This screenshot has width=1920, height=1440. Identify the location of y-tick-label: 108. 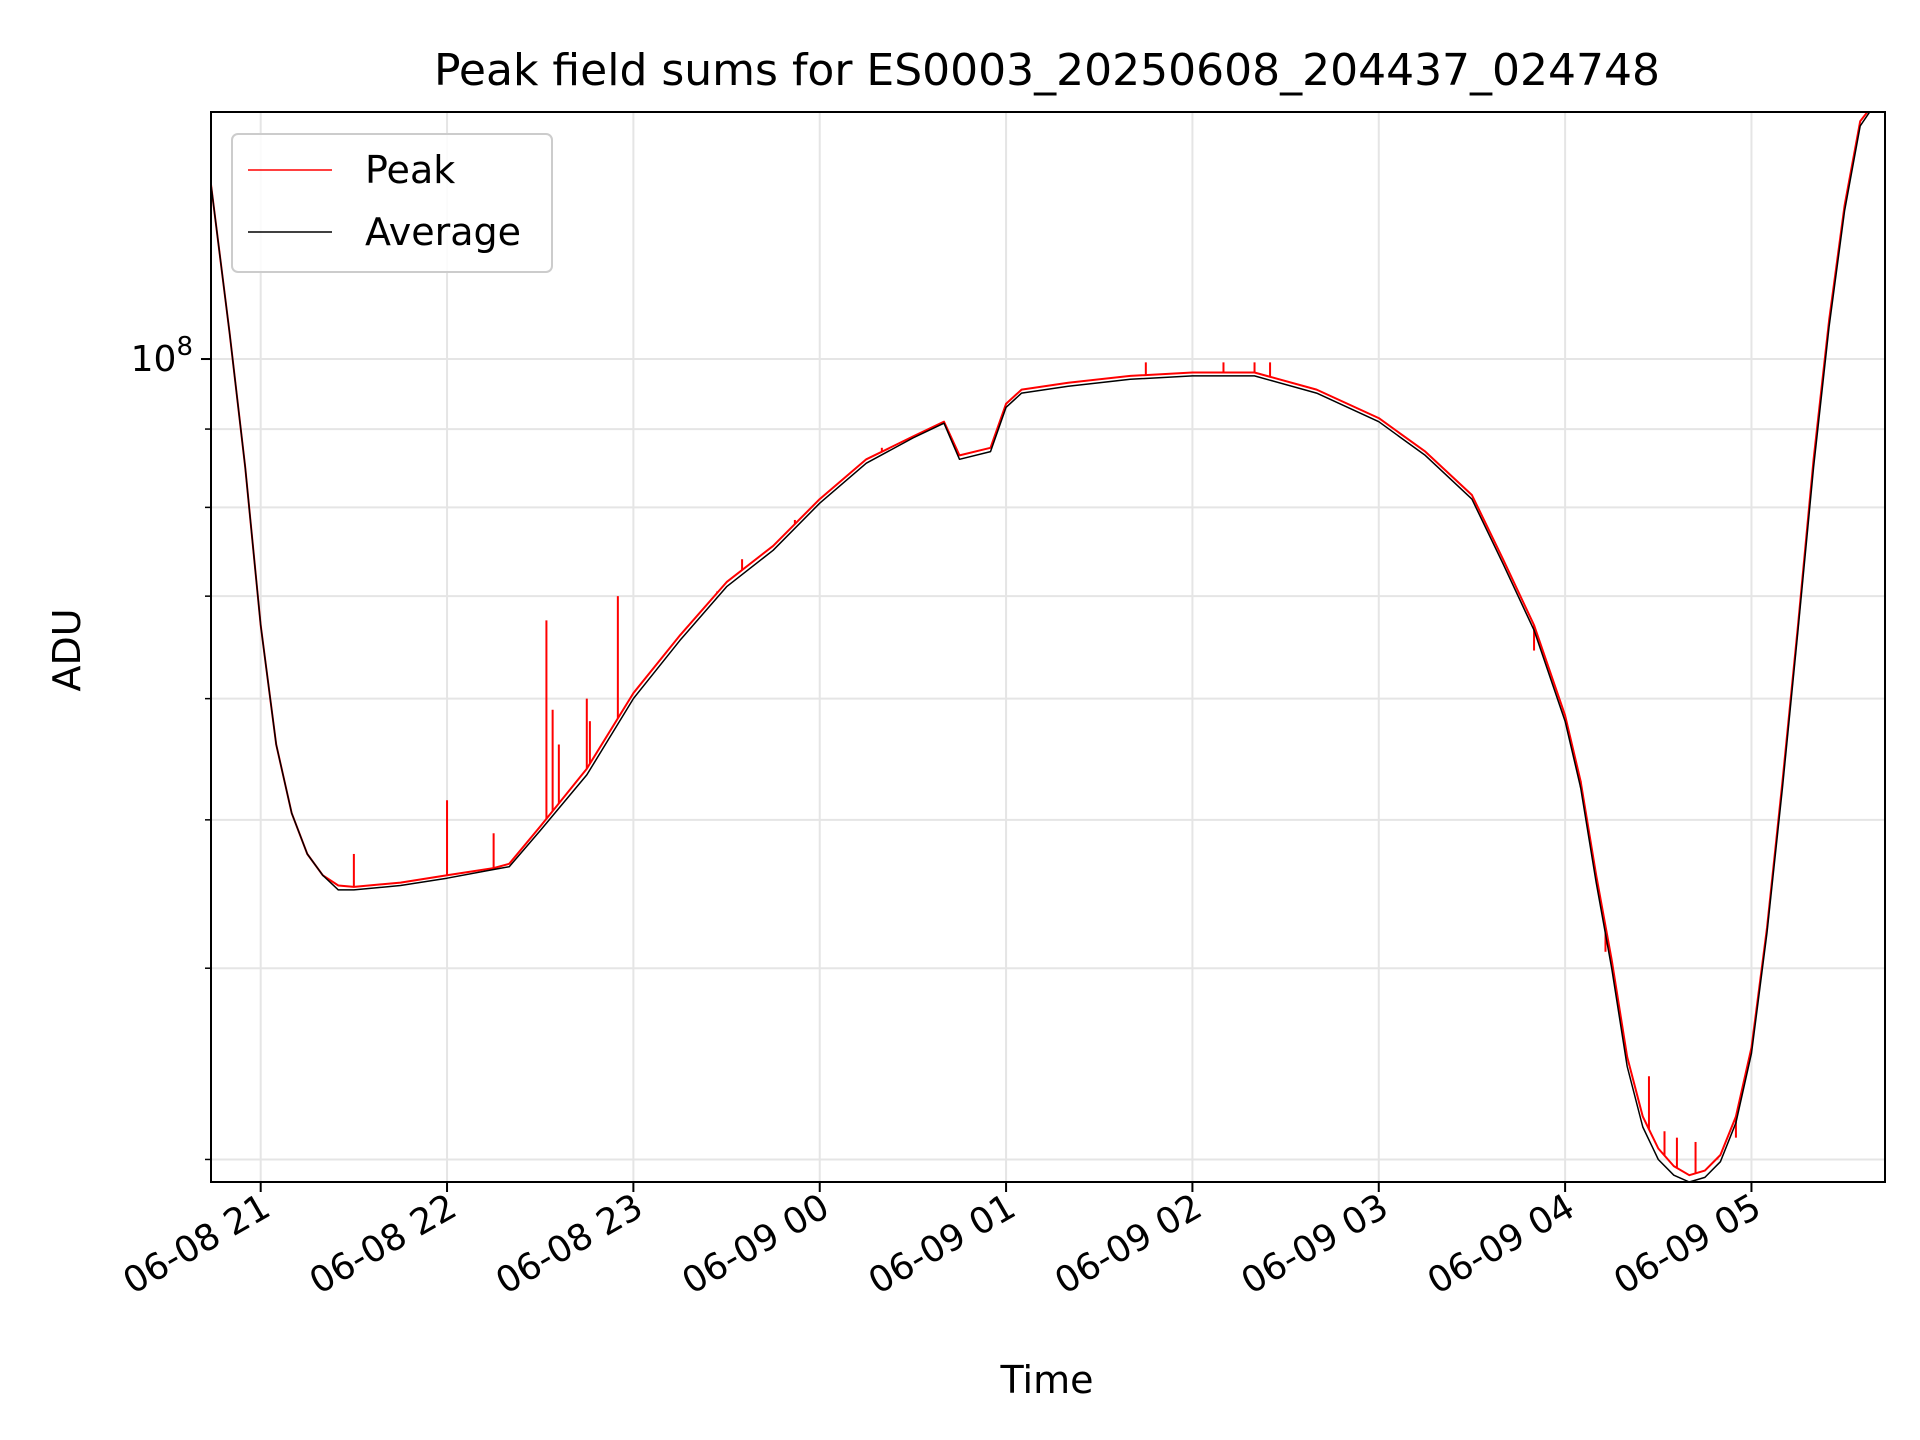
(162, 356).